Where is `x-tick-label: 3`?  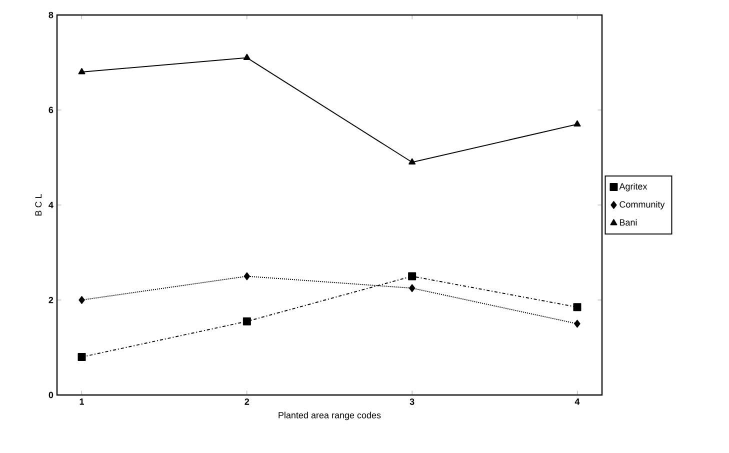 x-tick-label: 3 is located at coordinates (412, 401).